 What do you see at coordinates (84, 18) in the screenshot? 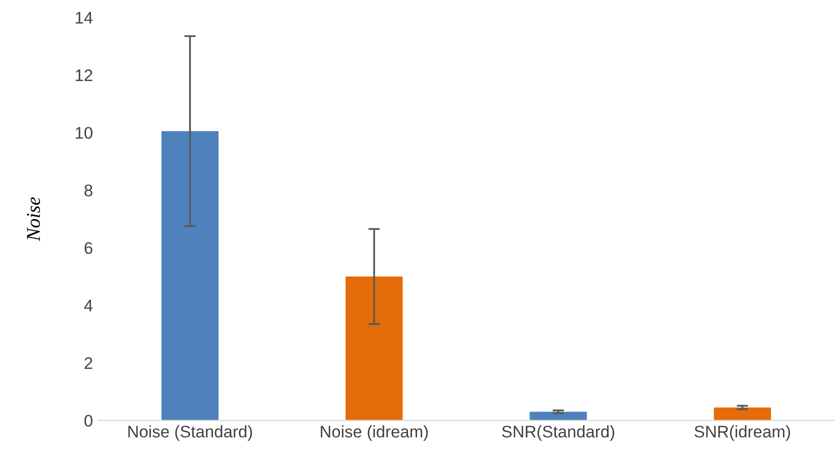
I see `y-tick-label: 14` at bounding box center [84, 18].